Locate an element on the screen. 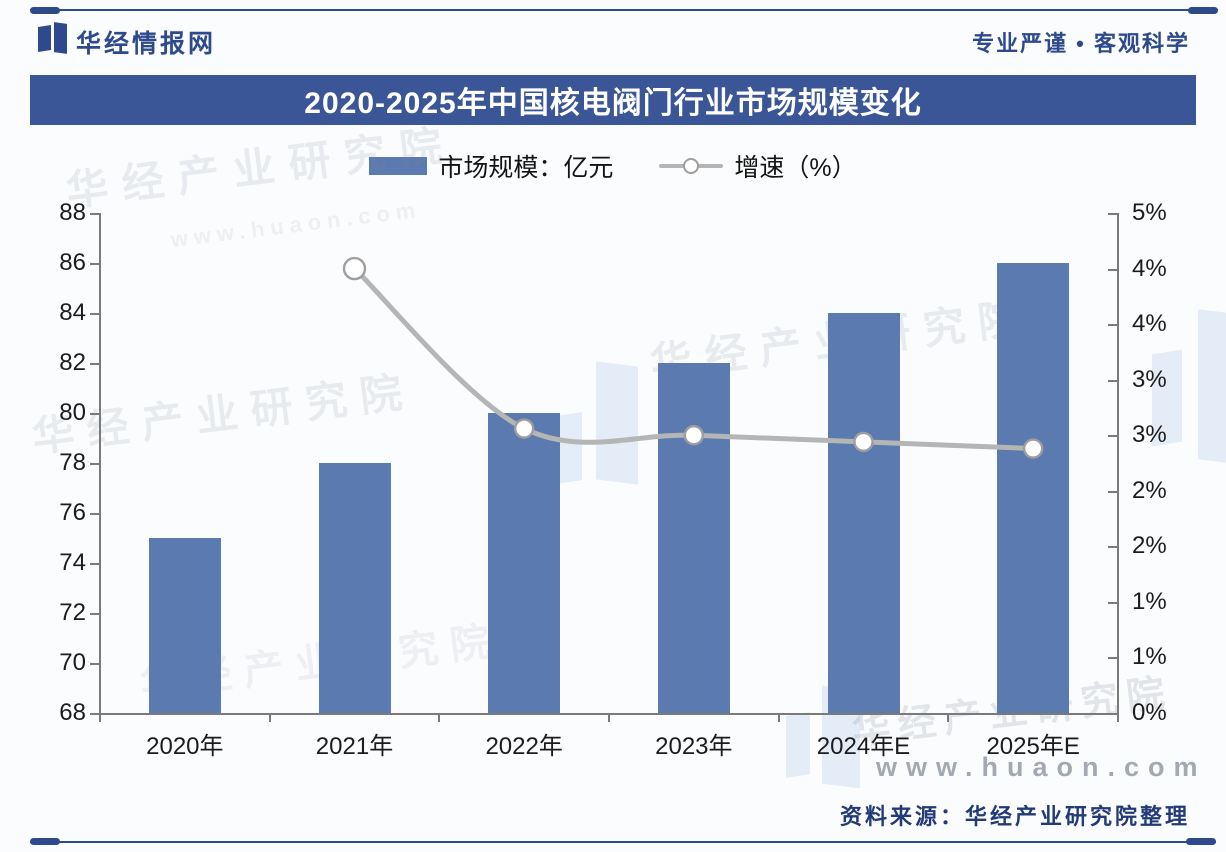  x-axis-label-6: 2025年E is located at coordinates (1033, 746).